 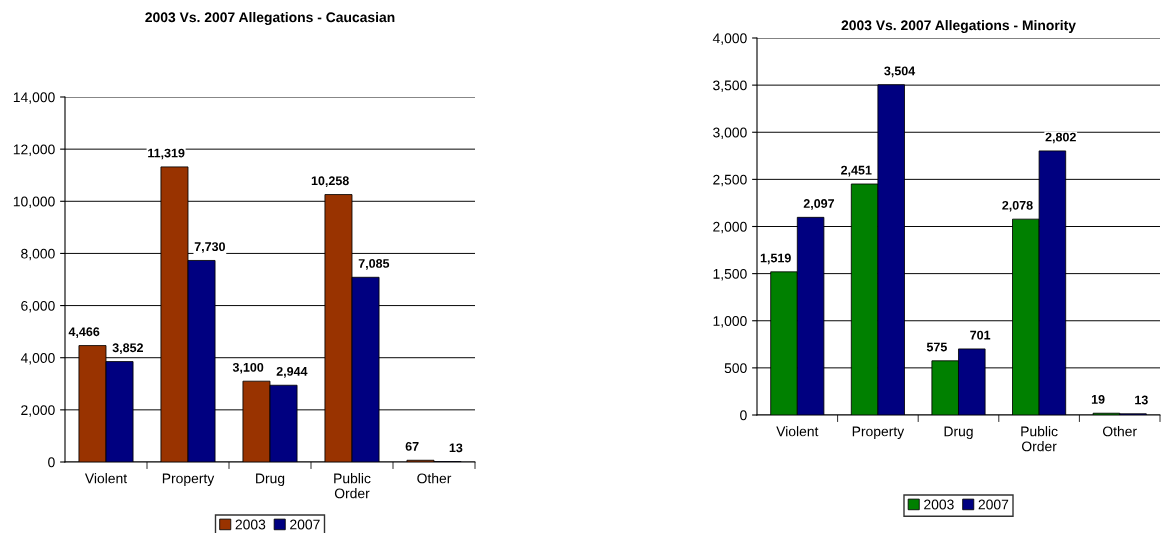 I want to click on data-label: 4,466, so click(x=84, y=332).